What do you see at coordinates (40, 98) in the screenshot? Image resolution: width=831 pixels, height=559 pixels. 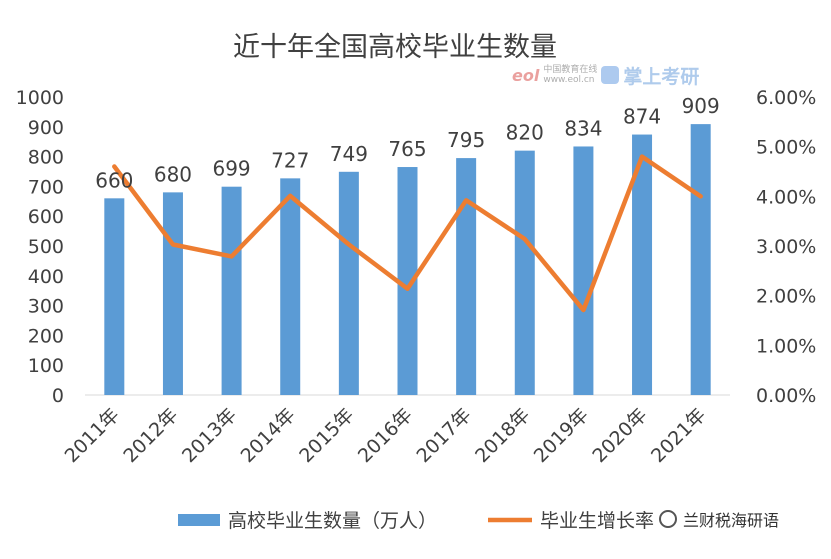 I see `y-left-tick-label: 1000` at bounding box center [40, 98].